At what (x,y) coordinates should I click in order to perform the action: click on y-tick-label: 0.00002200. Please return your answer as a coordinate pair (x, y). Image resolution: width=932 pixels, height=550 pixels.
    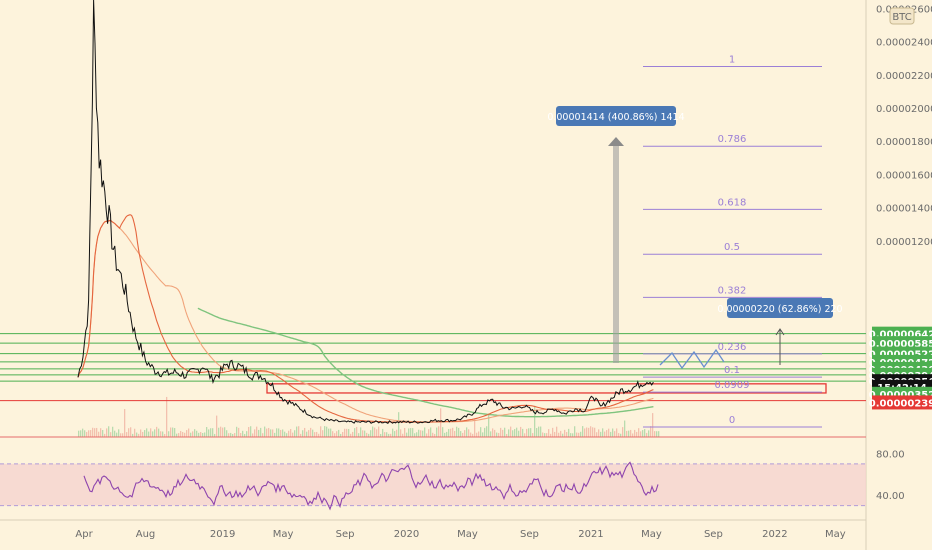
    Looking at the image, I should click on (904, 76).